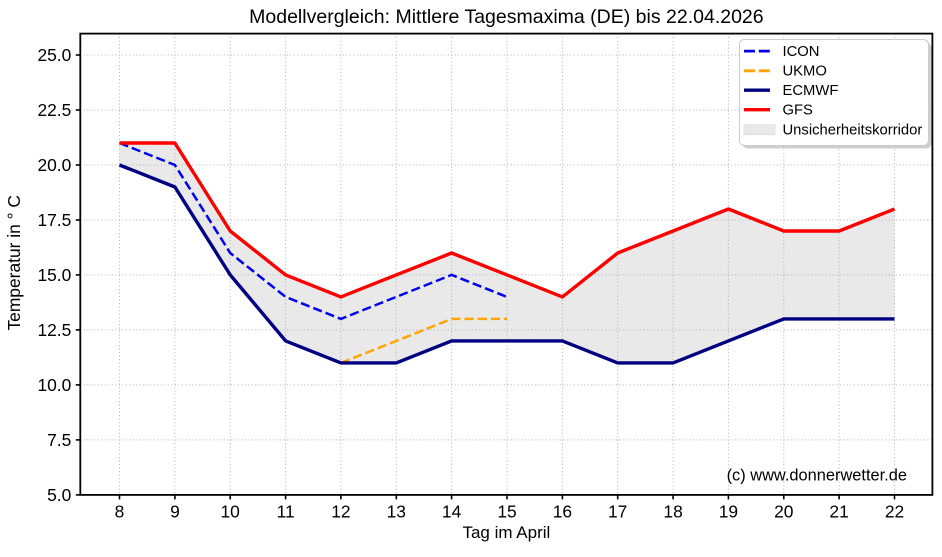 Image resolution: width=942 pixels, height=557 pixels. I want to click on svg-text: GFS, so click(798, 111).